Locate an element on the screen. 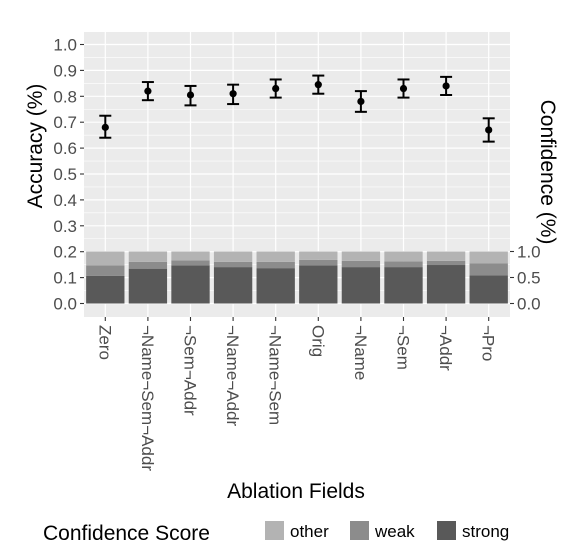 The width and height of the screenshot is (567, 554). y-tick-label: 0.8 is located at coordinates (65, 96).